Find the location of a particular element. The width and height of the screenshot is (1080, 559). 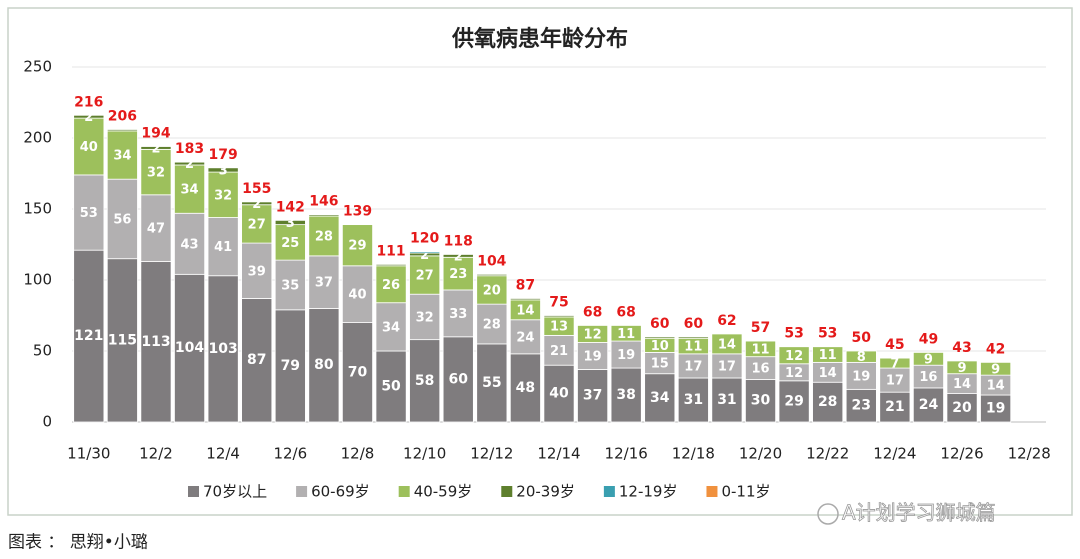

segment-label: 25 is located at coordinates (290, 243).